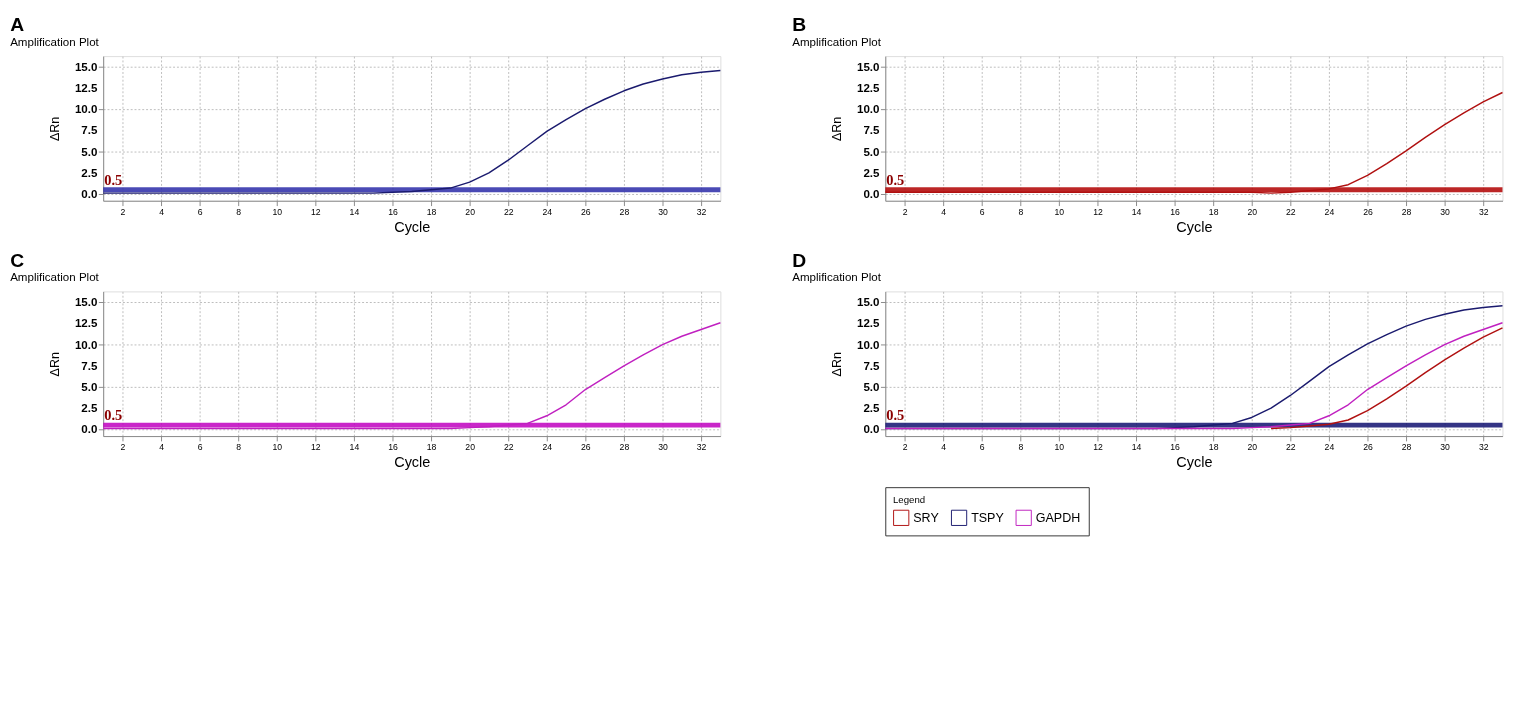  Describe the element at coordinates (17, 260) in the screenshot. I see `chart-title: C` at that location.